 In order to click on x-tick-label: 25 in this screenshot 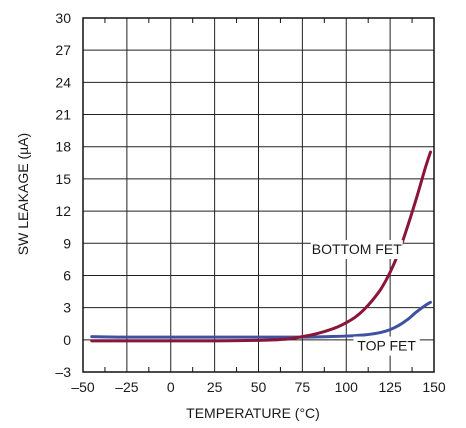, I will do `click(215, 387)`.